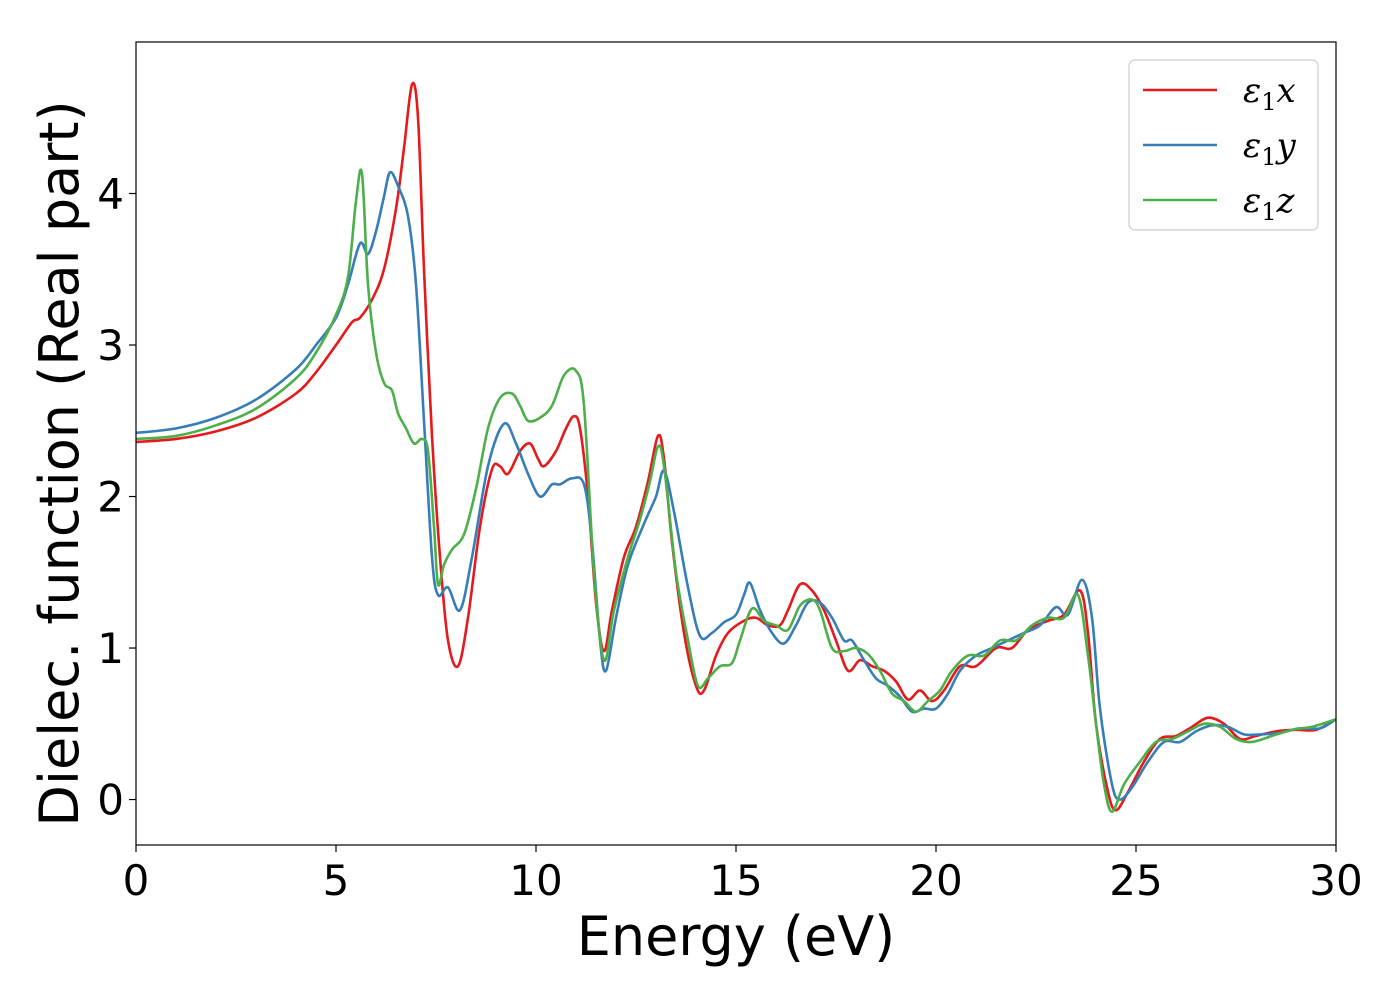  Describe the element at coordinates (110, 497) in the screenshot. I see `y-tick-label: 2` at that location.